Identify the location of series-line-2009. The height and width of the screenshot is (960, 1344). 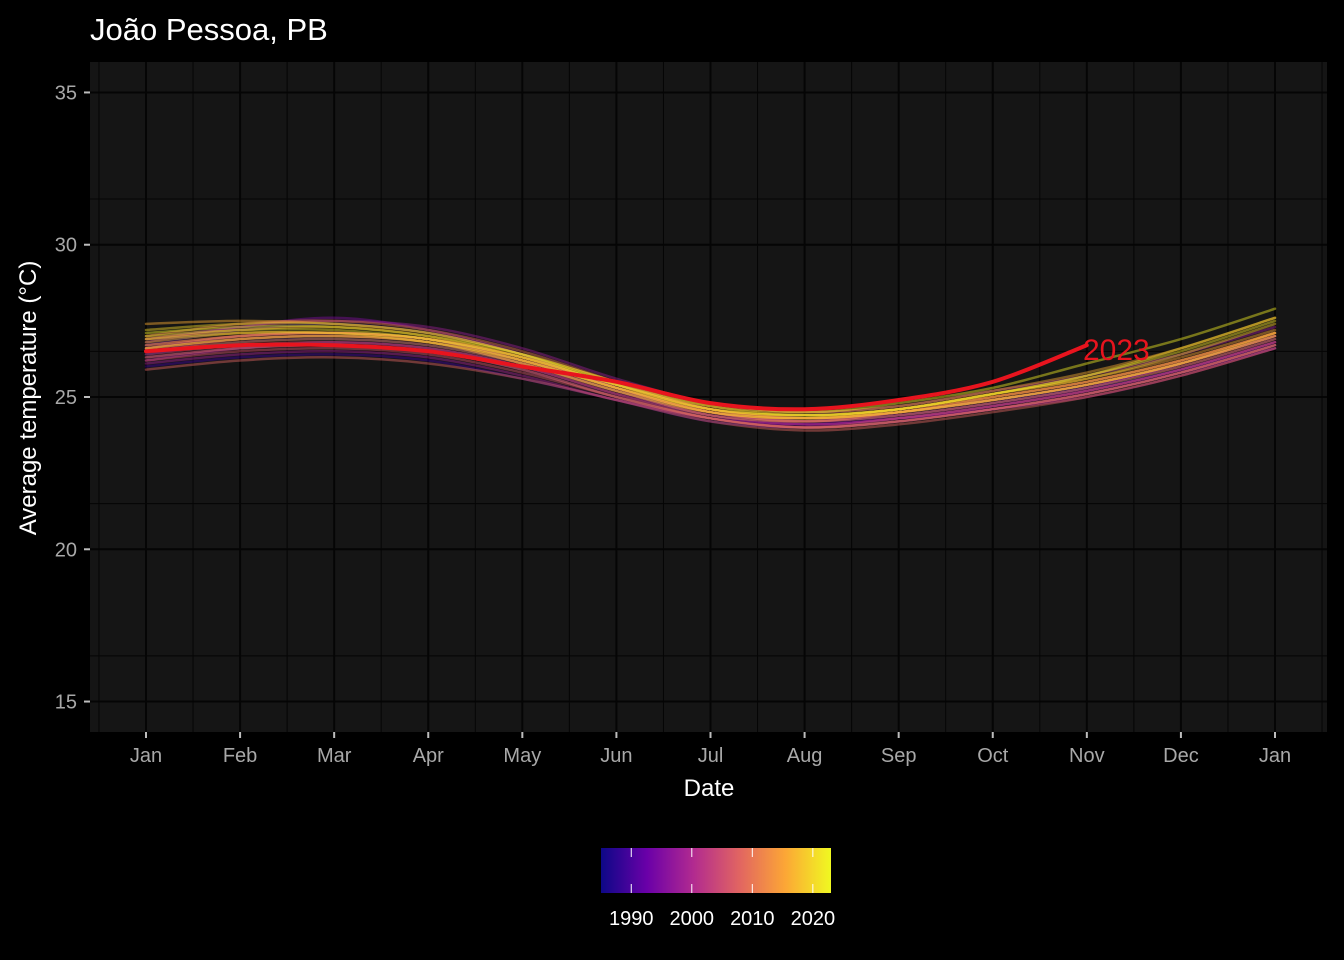
(710, 377).